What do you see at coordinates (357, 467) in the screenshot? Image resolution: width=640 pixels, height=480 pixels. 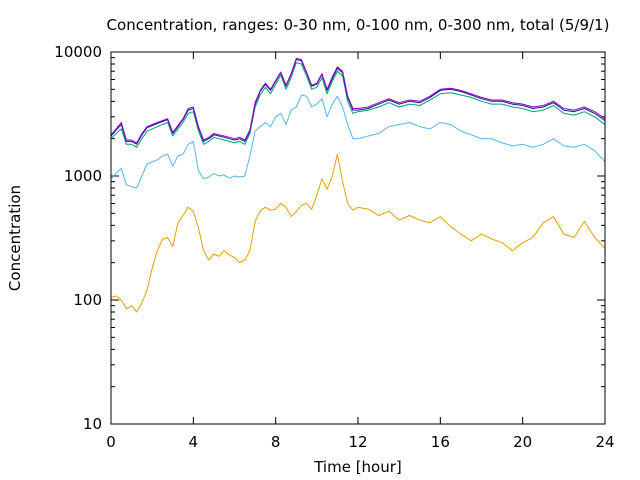 I see `x-axis-label: Time [hour]` at bounding box center [357, 467].